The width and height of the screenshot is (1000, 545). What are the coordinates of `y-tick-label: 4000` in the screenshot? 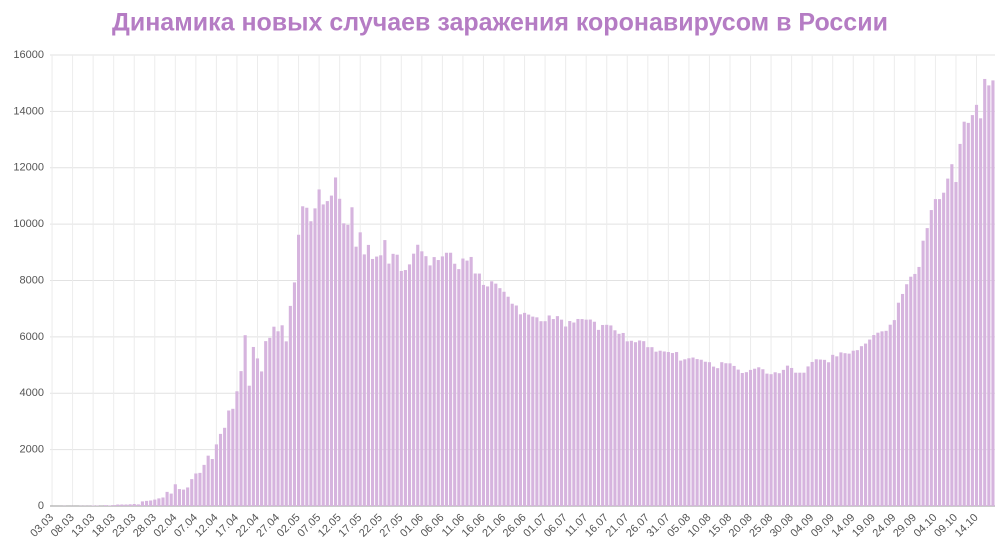 It's located at (32, 393).